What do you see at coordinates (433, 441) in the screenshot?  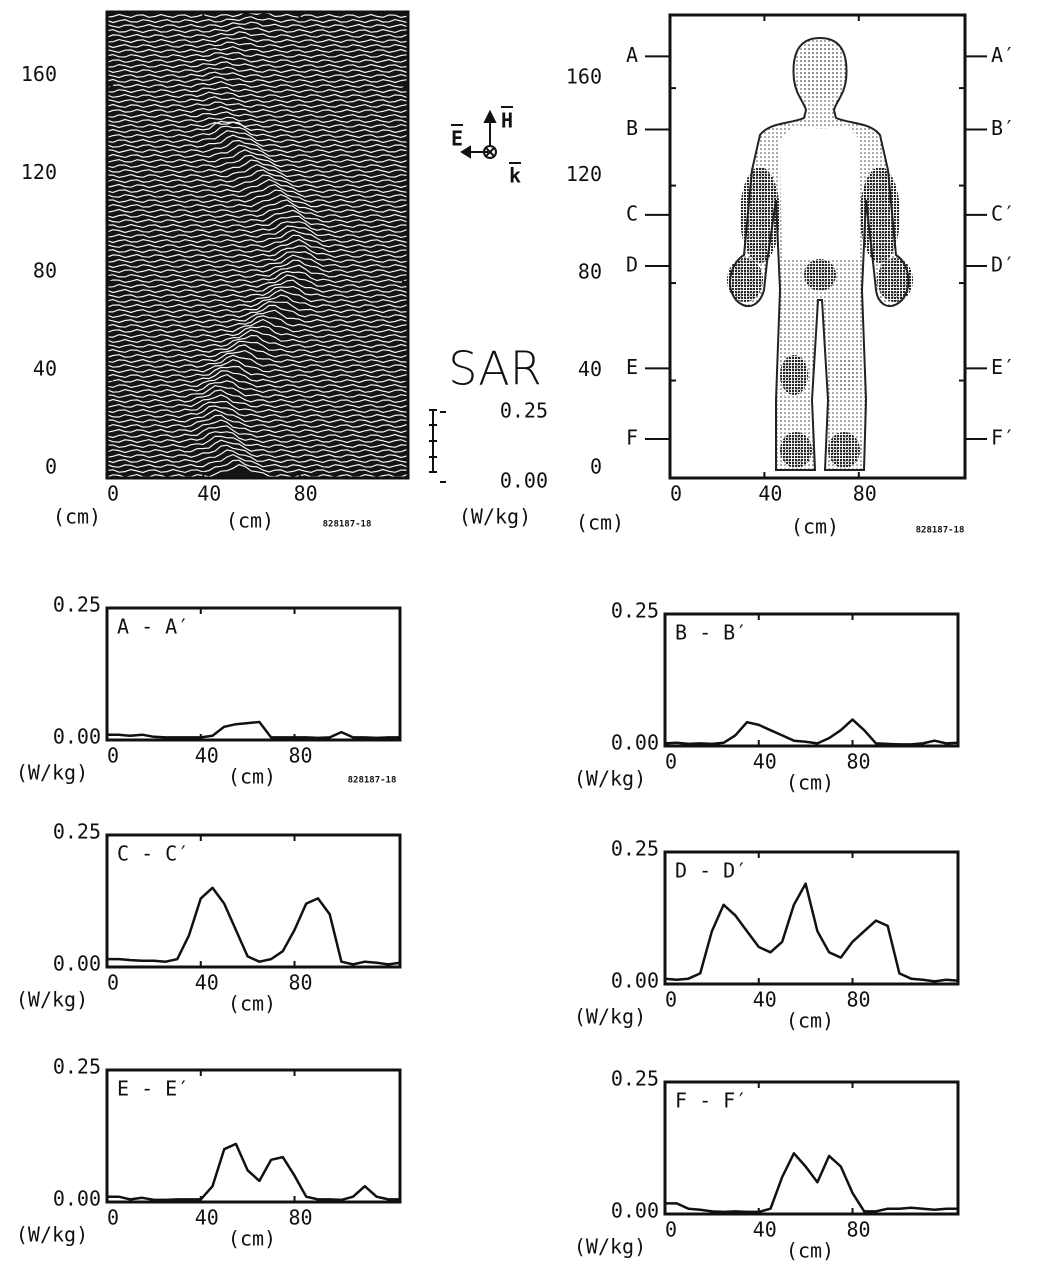 I see `colorbar-scale` at bounding box center [433, 441].